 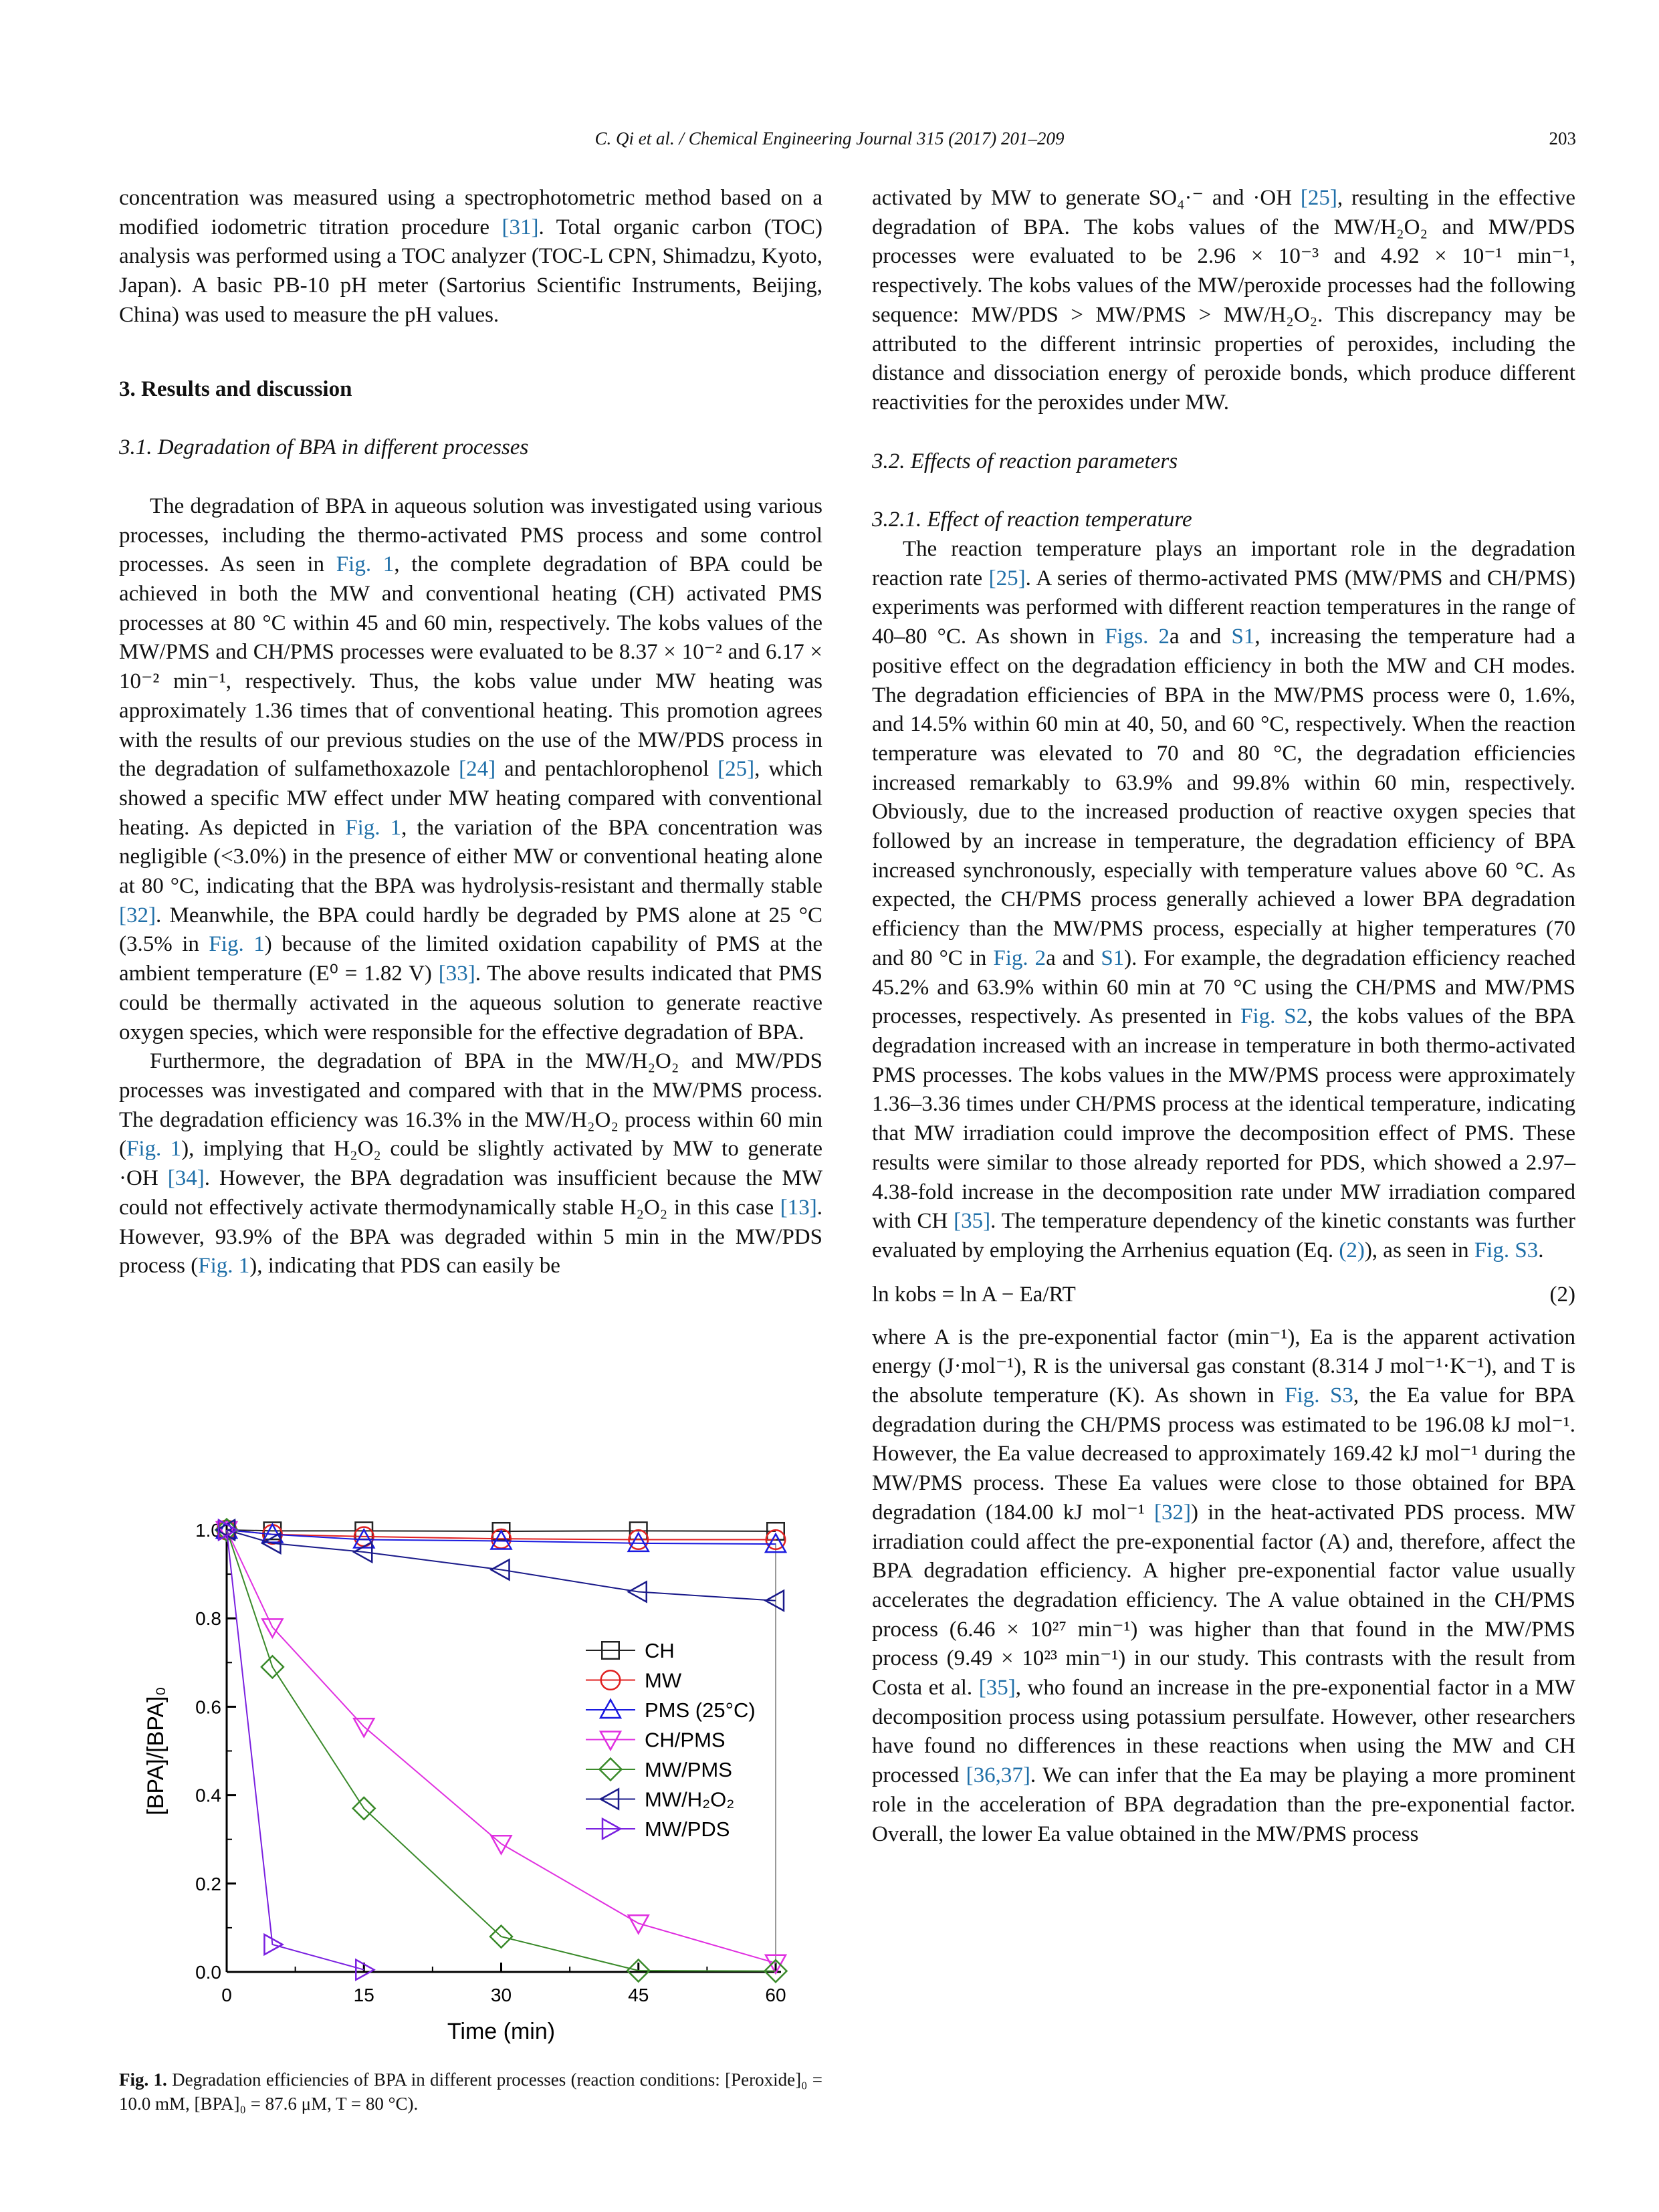 I want to click on y-tick-label: 0.8, so click(x=208, y=1618).